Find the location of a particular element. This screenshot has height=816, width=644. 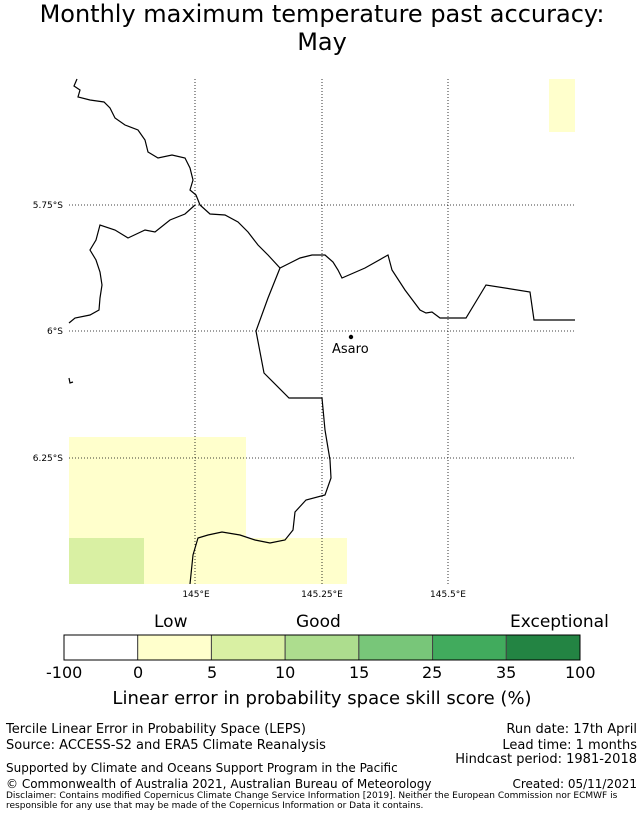

colorbar-tick: -100 is located at coordinates (64, 672).